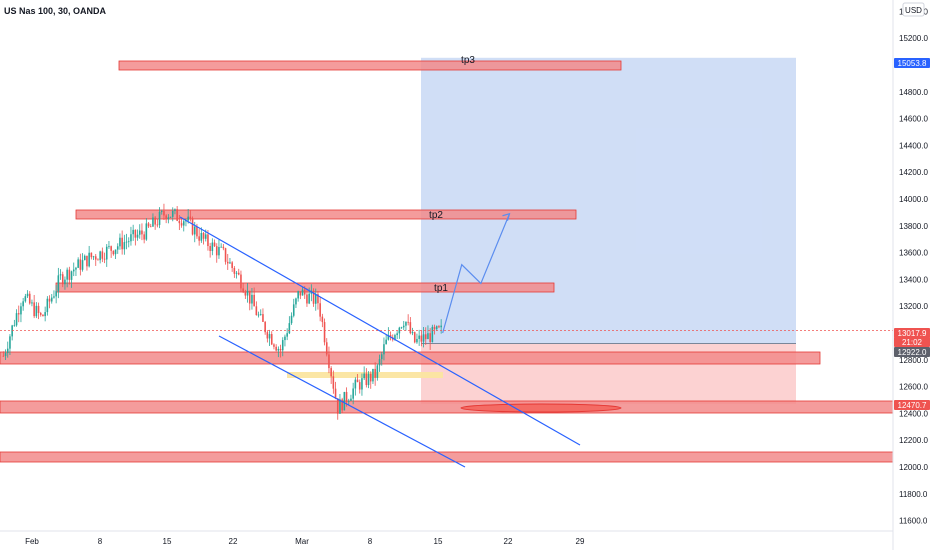 Image resolution: width=932 pixels, height=550 pixels. I want to click on price-badge-blue, so click(912, 63).